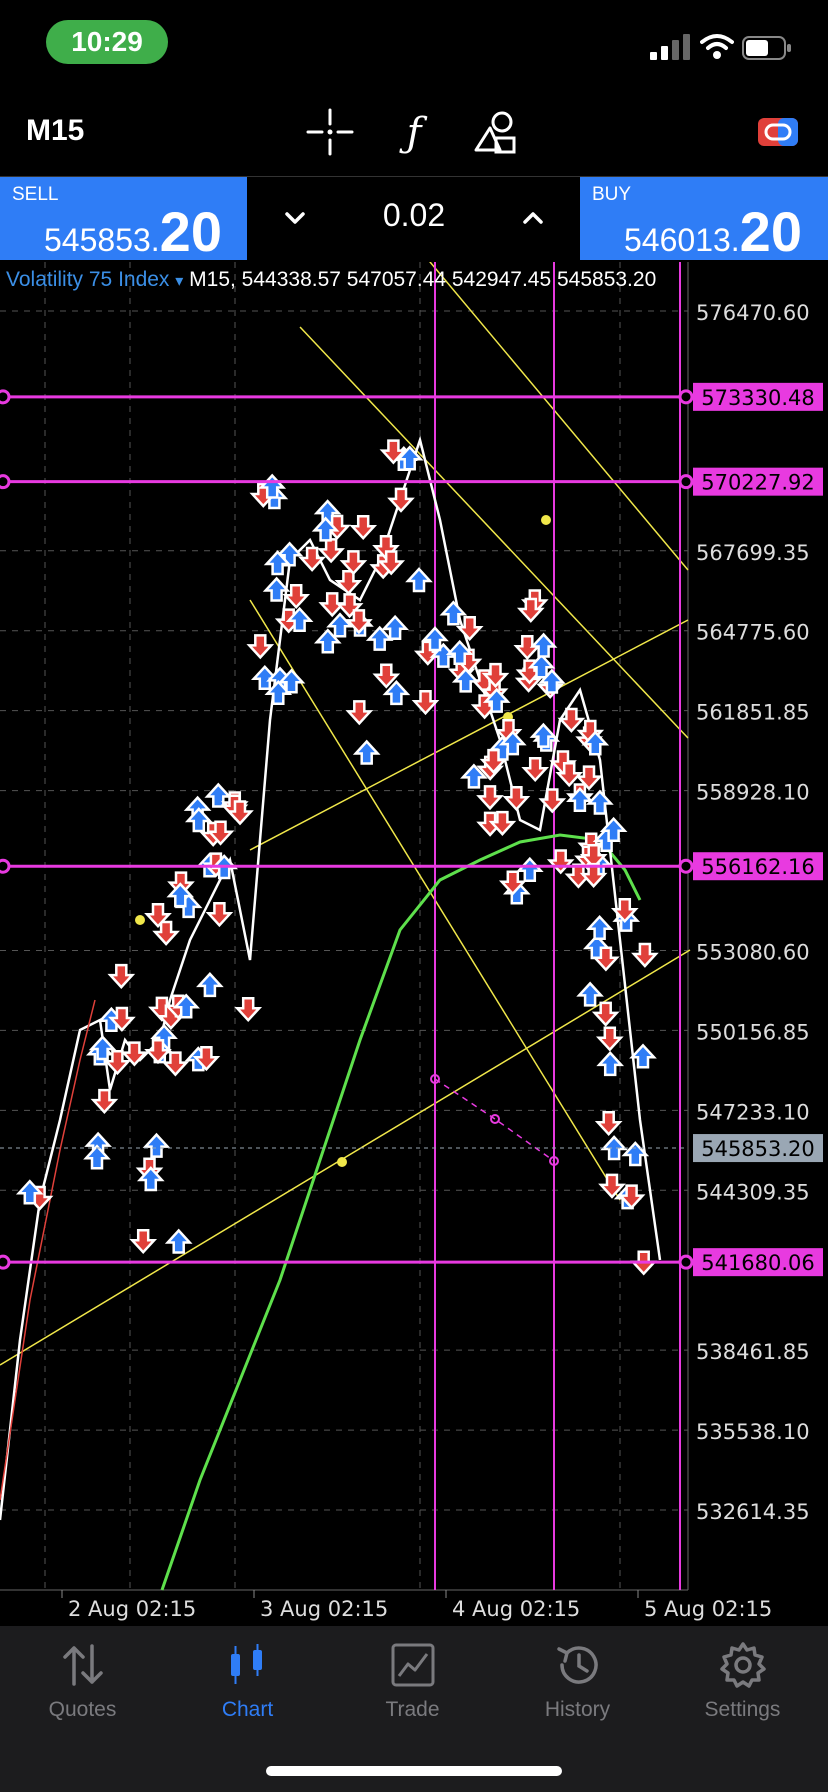 Image resolution: width=828 pixels, height=1792 pixels. I want to click on function-icon: ƒ, so click(414, 132).